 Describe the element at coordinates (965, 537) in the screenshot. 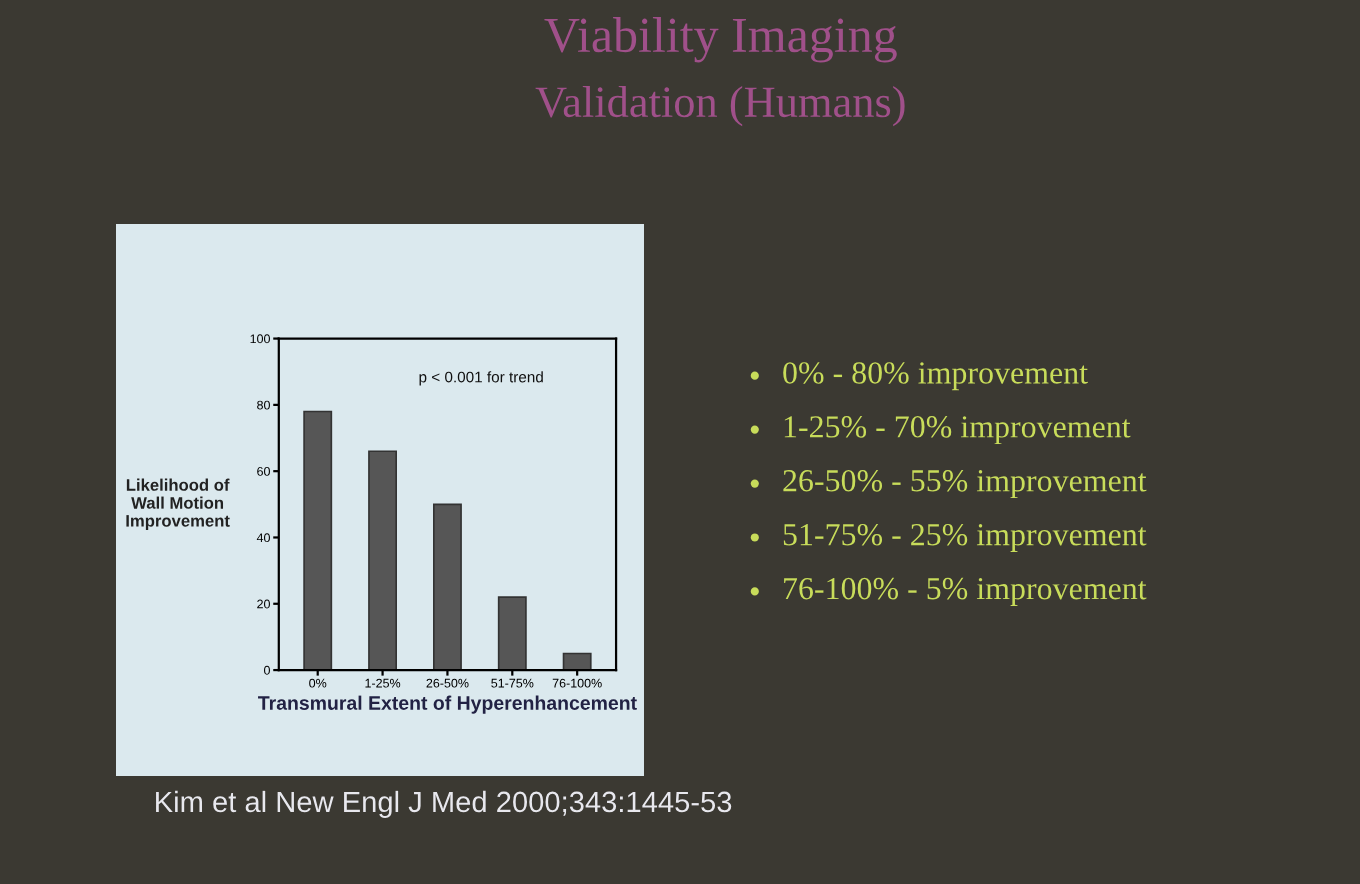

I see `text: 51-75% - 25% improvement` at that location.